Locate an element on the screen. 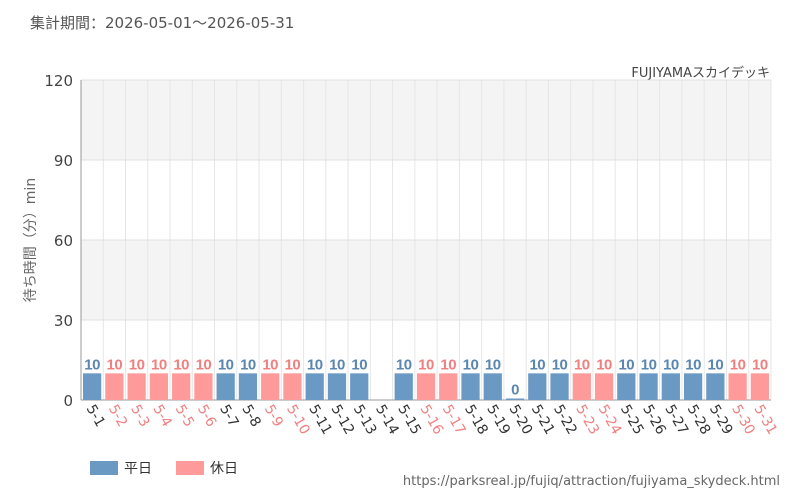 This screenshot has height=500, width=800. period-label: 集計期間：2026-05-01〜2026-05-31 is located at coordinates (162, 23).